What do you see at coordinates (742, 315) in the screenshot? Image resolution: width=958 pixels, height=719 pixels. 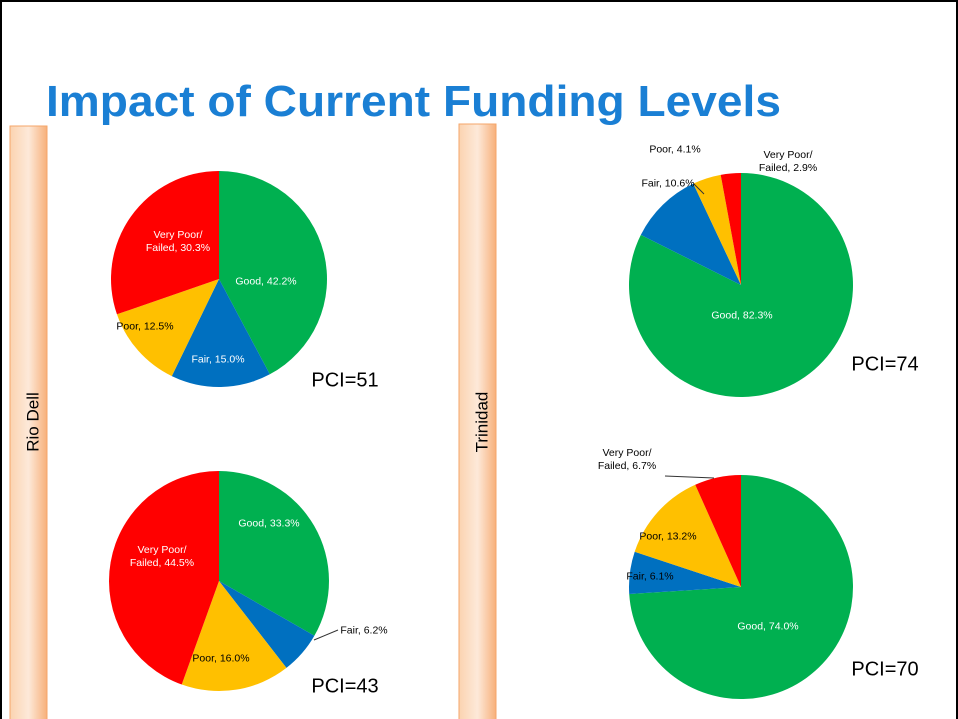 I see `slice-label: Good, 82.3%` at bounding box center [742, 315].